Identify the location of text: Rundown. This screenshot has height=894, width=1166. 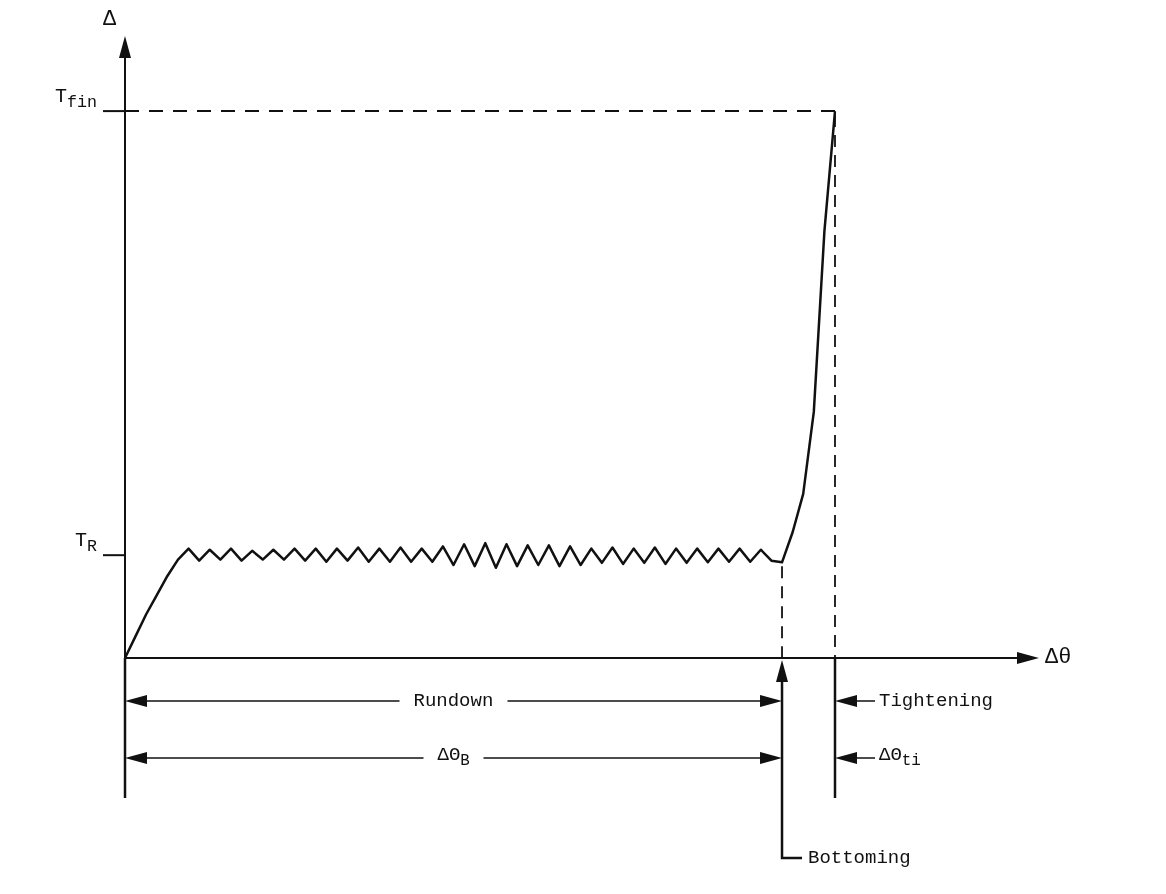
(453, 700).